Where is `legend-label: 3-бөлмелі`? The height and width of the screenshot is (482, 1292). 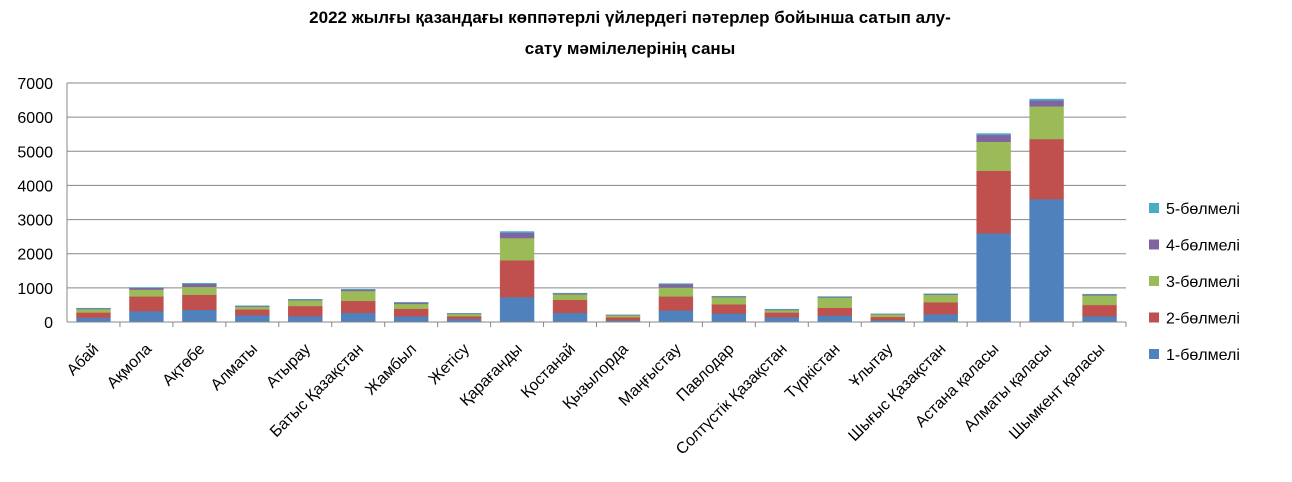 legend-label: 3-бөлмелі is located at coordinates (1203, 282).